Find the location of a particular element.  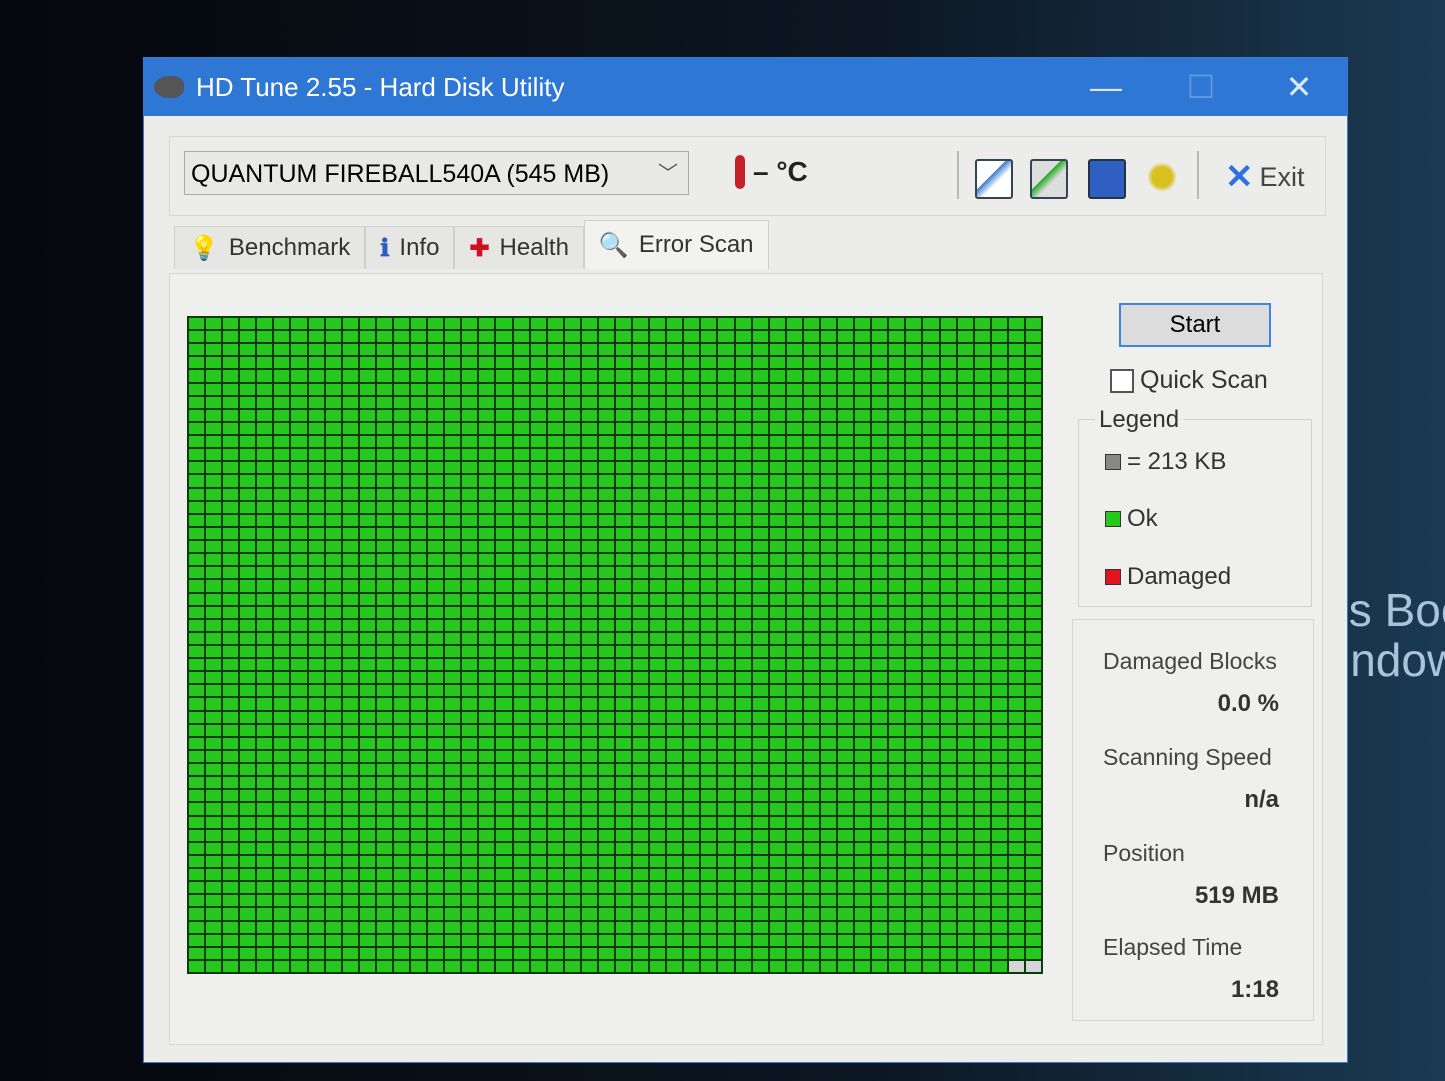

exit-button: ✕ Exit is located at coordinates (1265, 177).